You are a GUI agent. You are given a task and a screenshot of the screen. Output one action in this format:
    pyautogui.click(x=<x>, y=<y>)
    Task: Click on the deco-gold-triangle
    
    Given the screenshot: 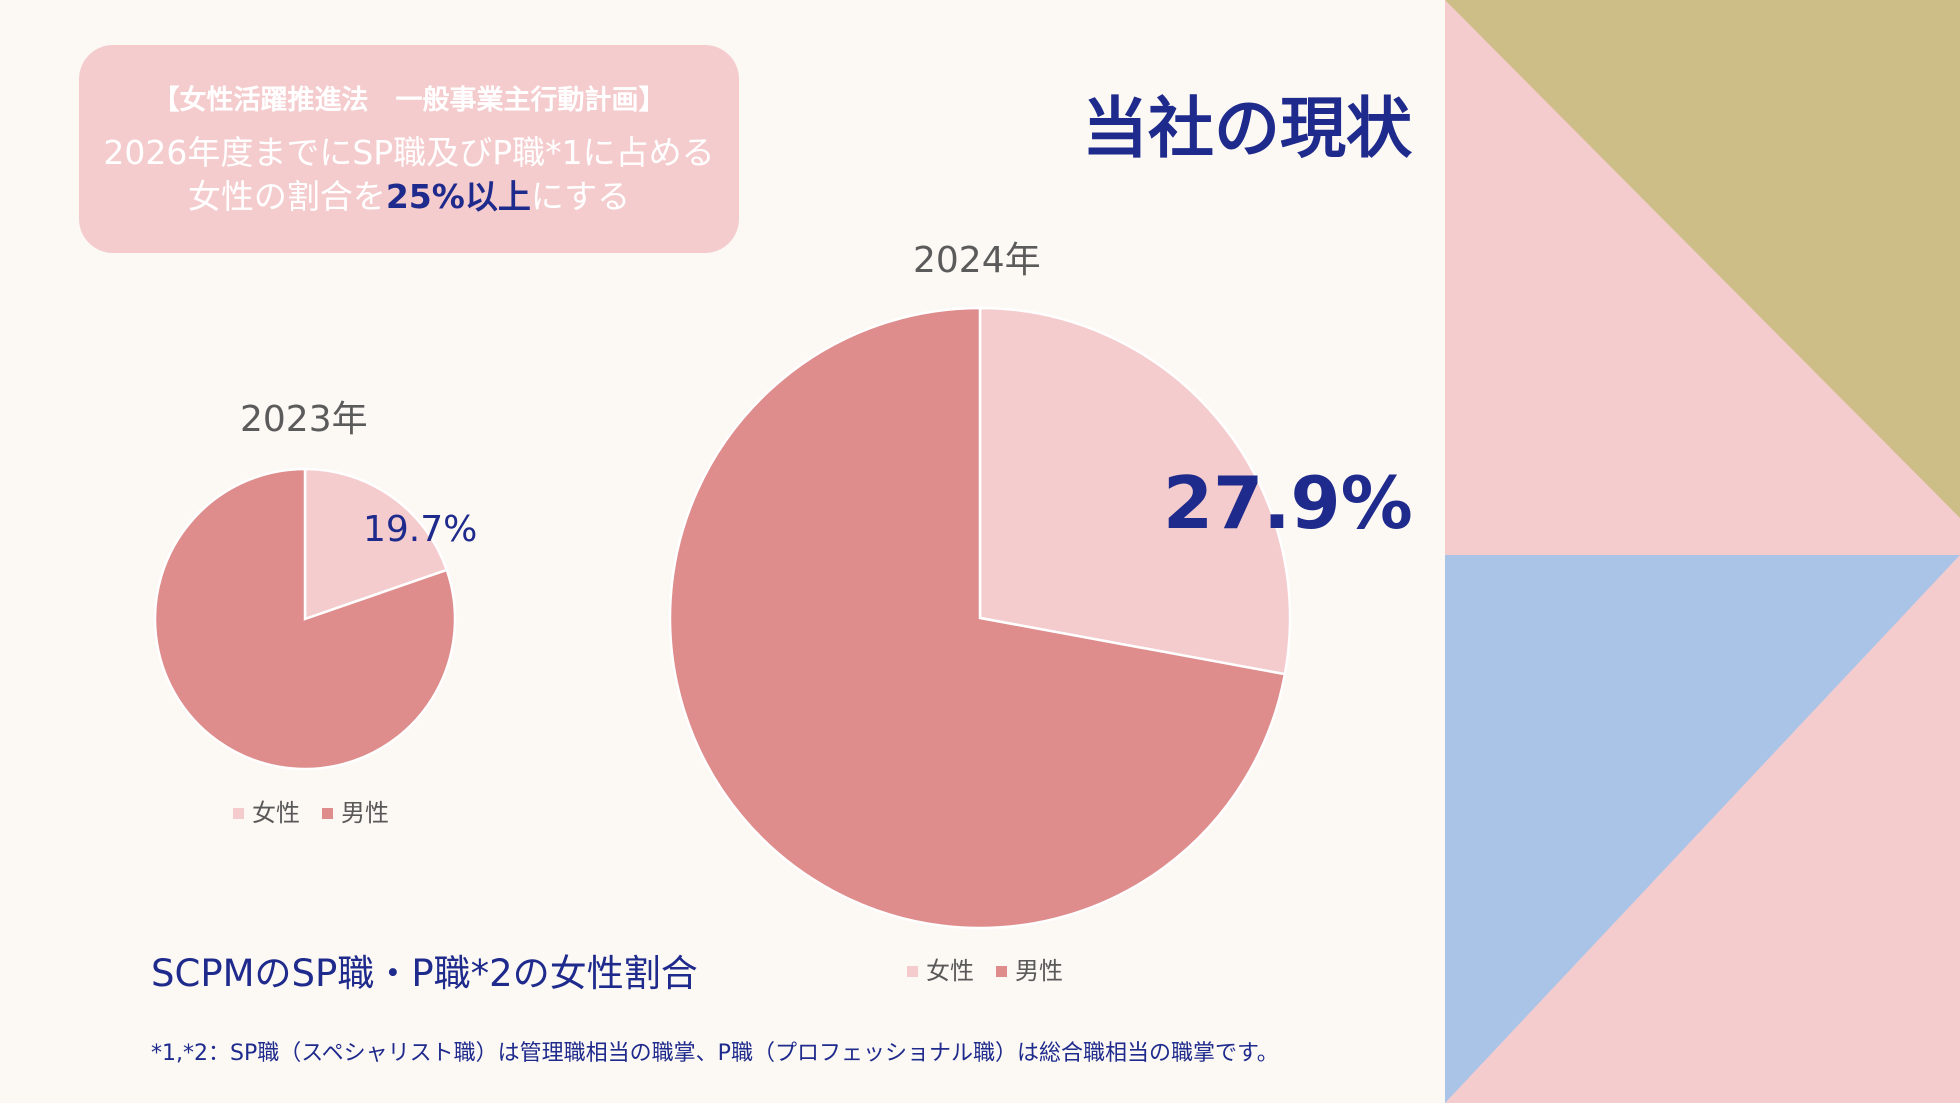 What is the action you would take?
    pyautogui.click(x=1702, y=259)
    